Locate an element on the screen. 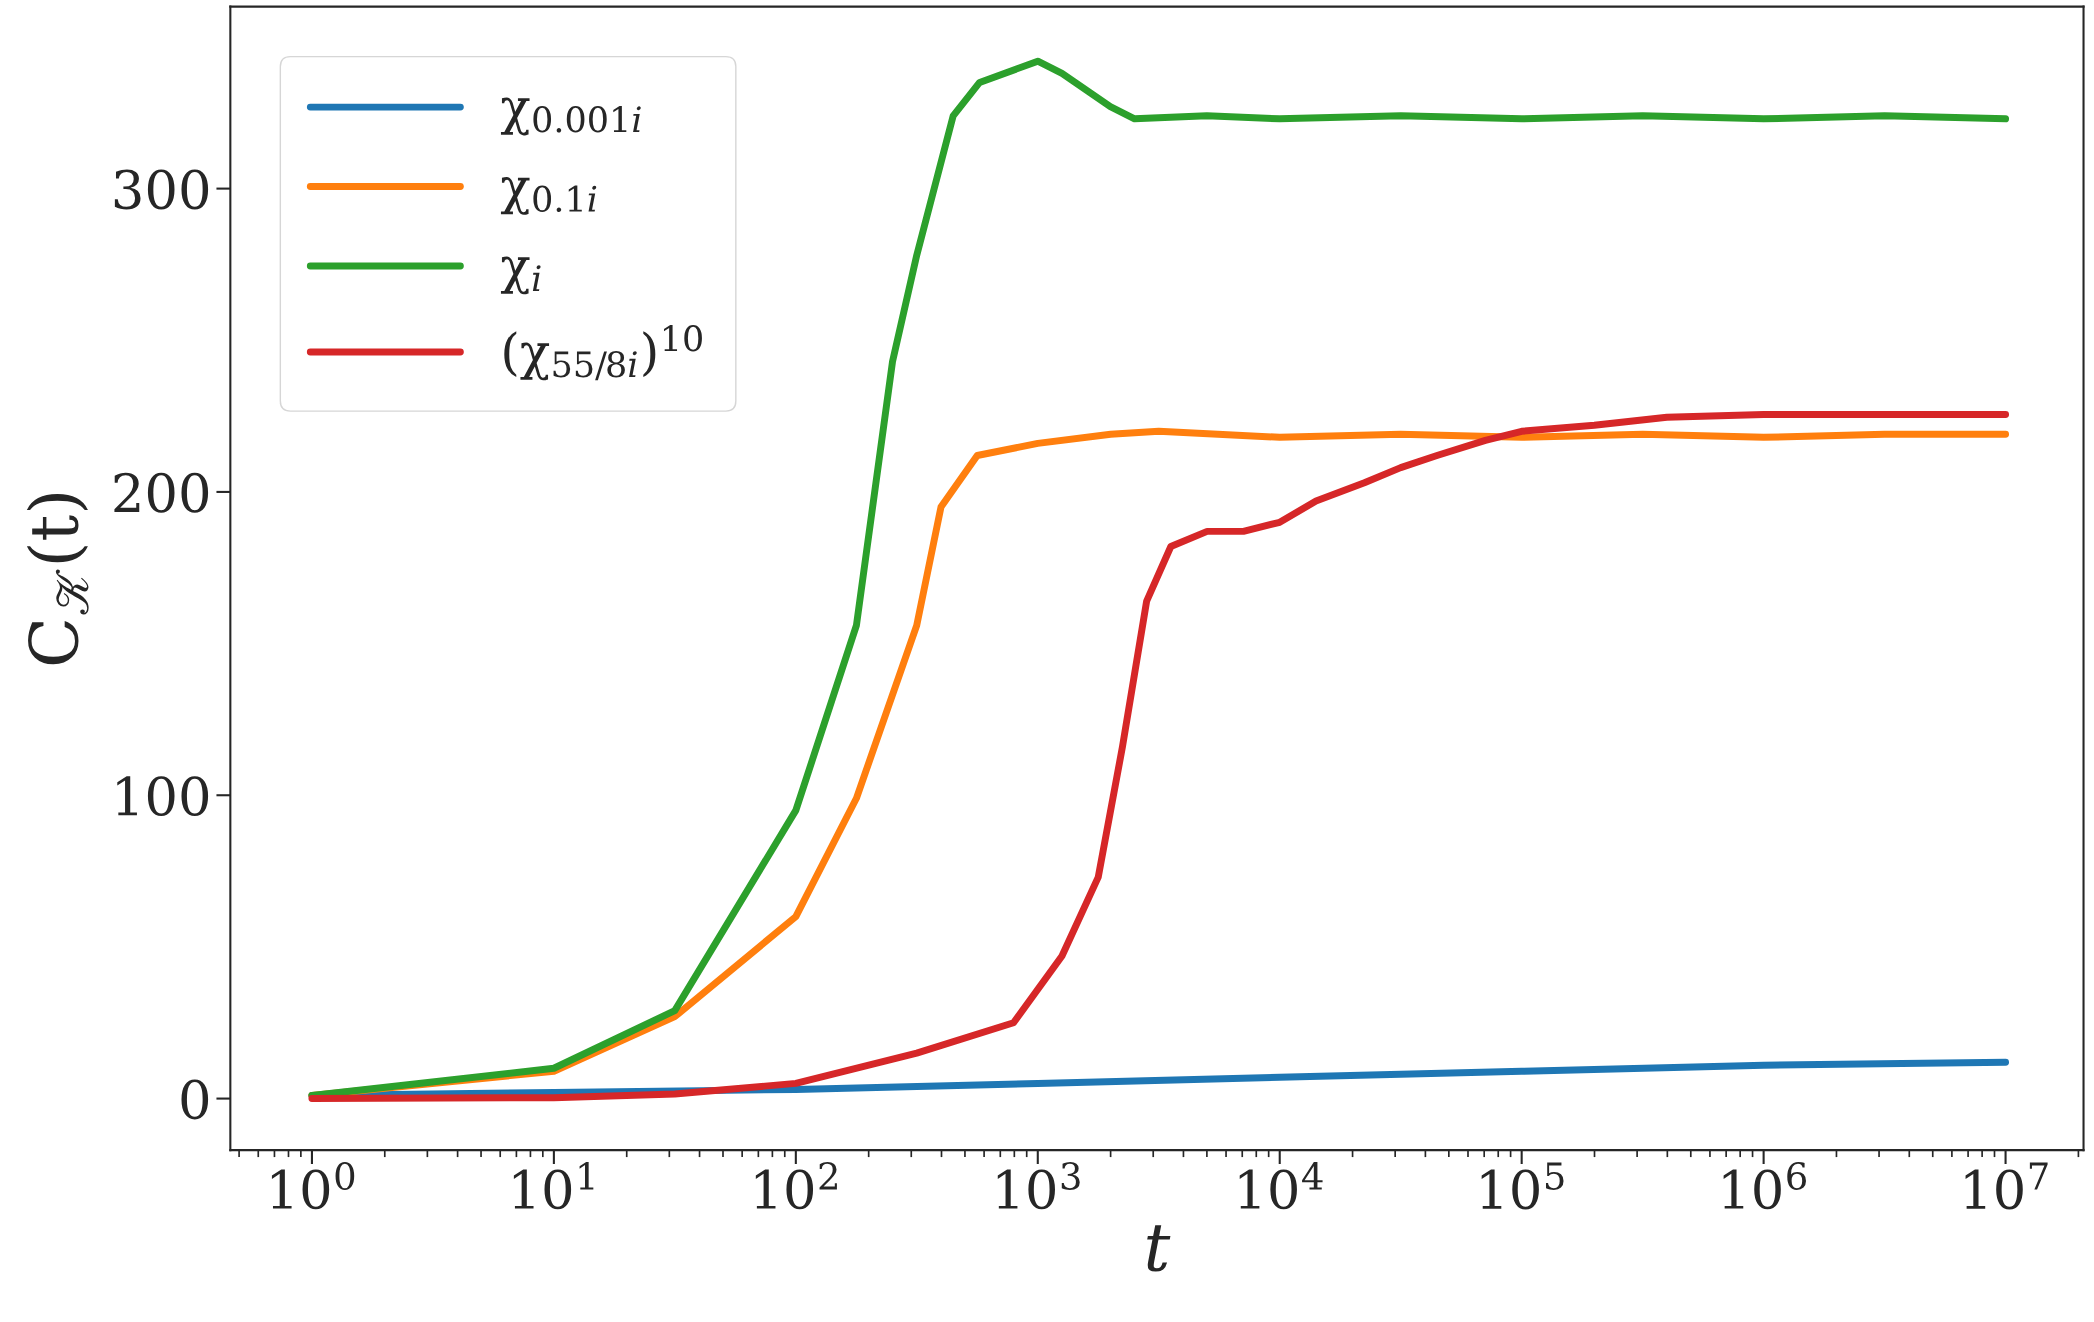  y-axis-title: C$_{𝒦}$(t) is located at coordinates (57, 579).